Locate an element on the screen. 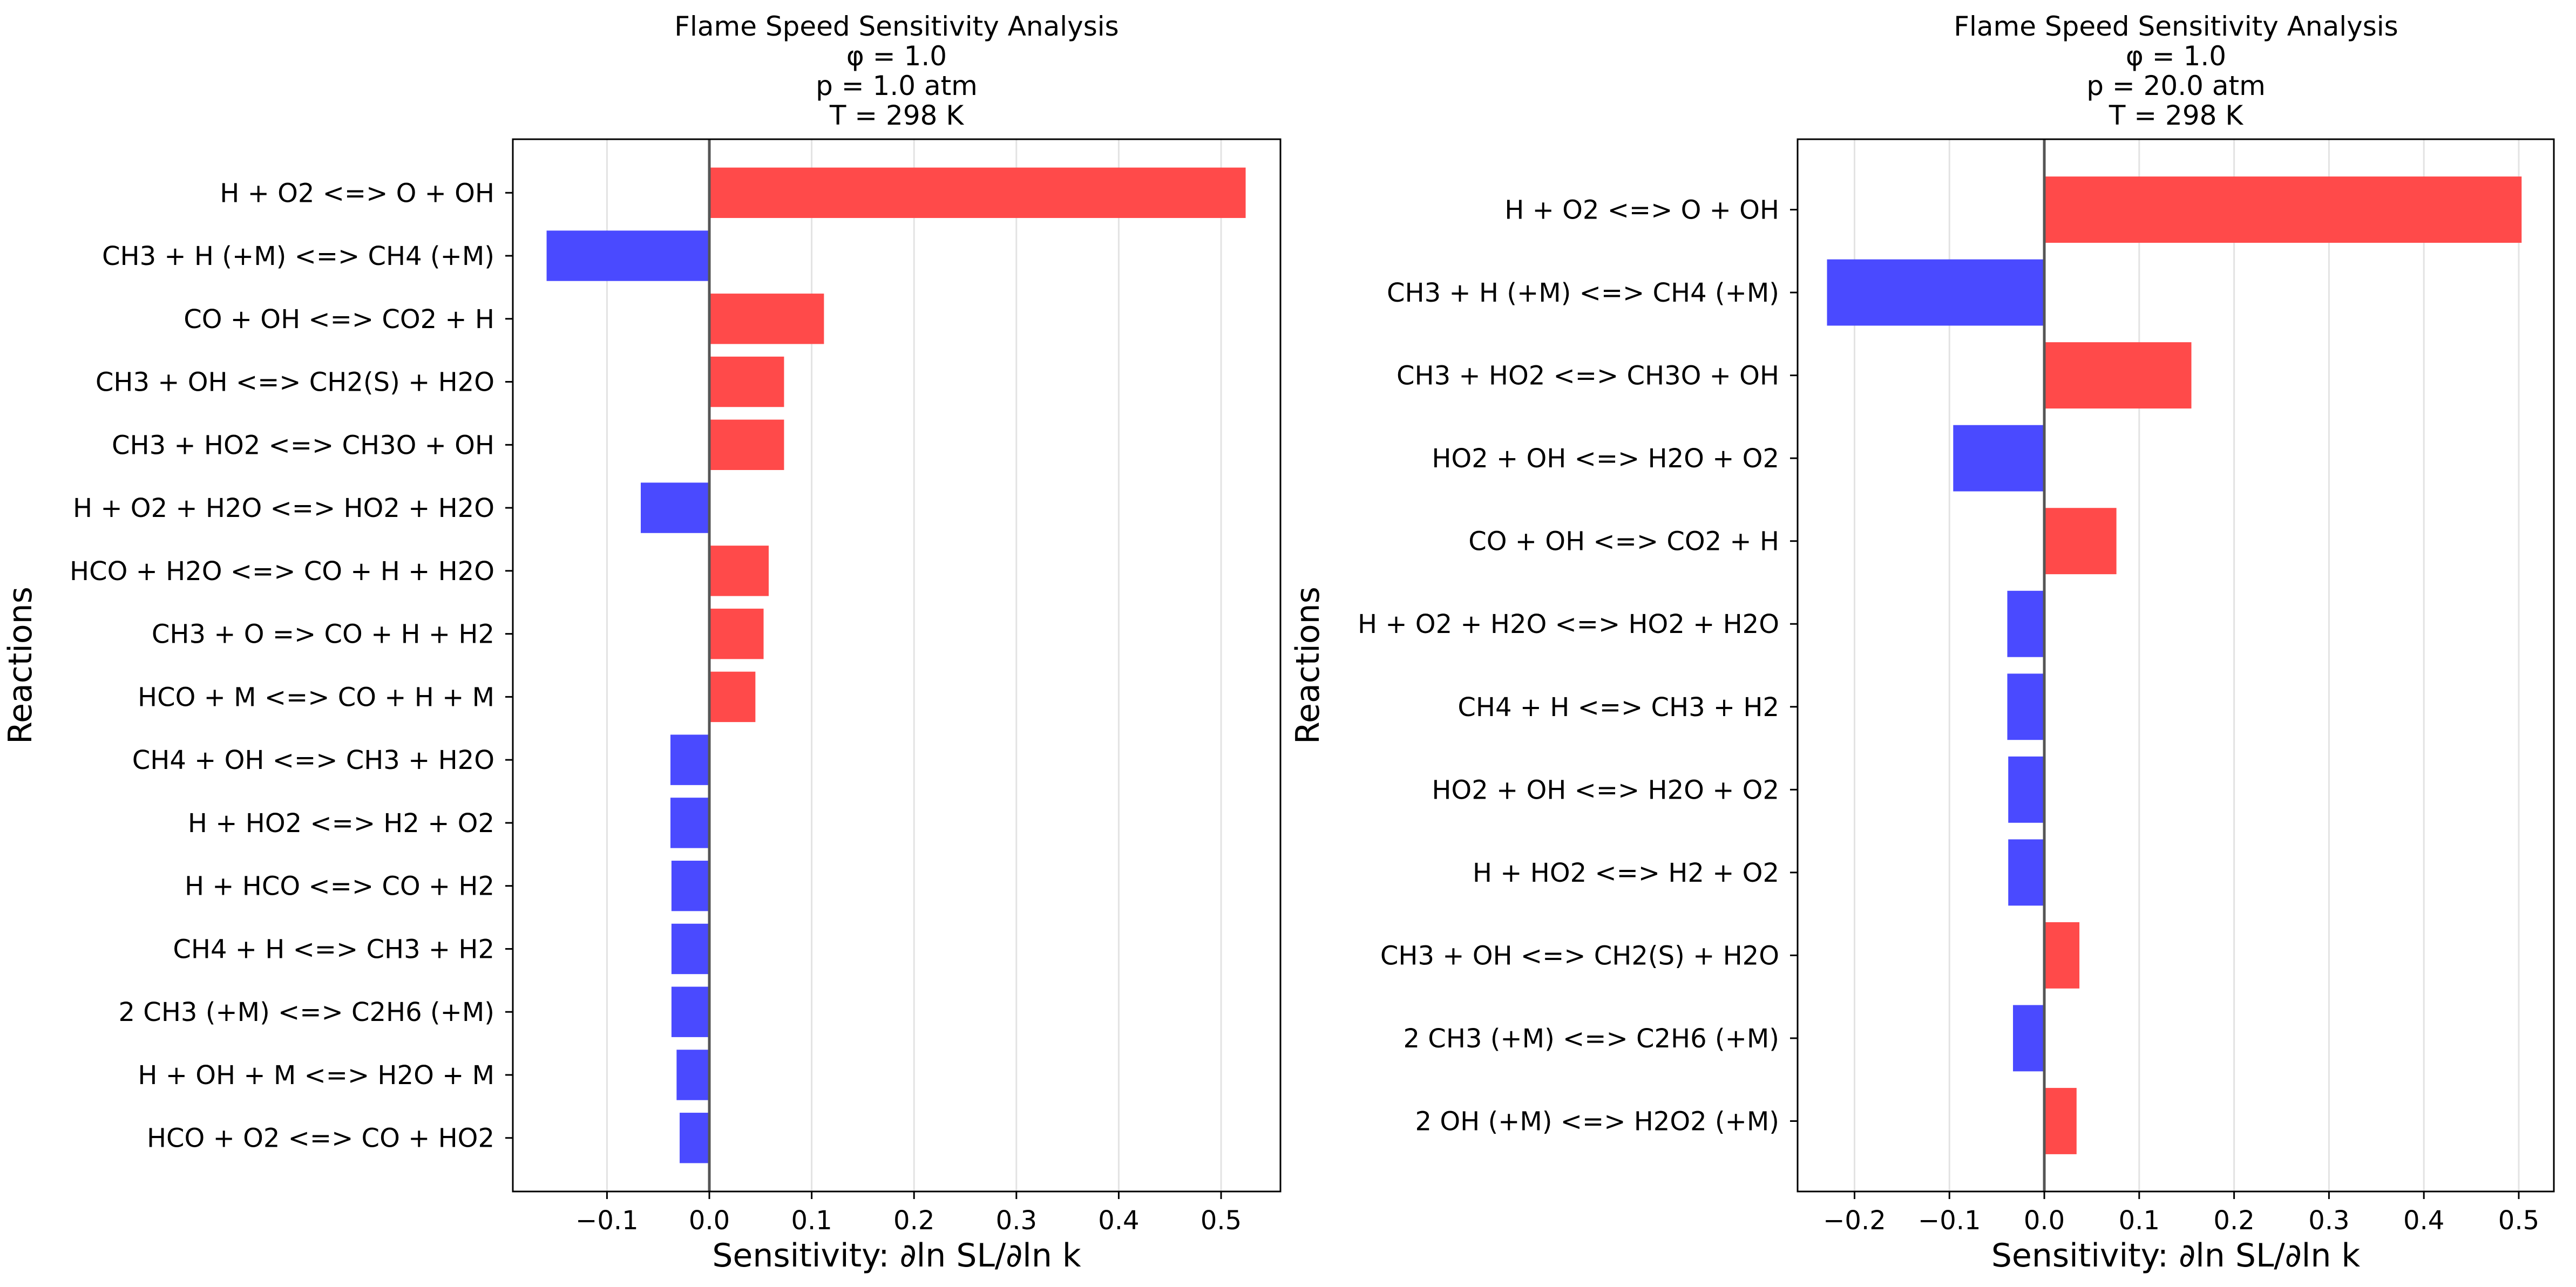 This screenshot has height=1287, width=2576. category-label: CH3 + O => CO + H + H2 is located at coordinates (323, 634).